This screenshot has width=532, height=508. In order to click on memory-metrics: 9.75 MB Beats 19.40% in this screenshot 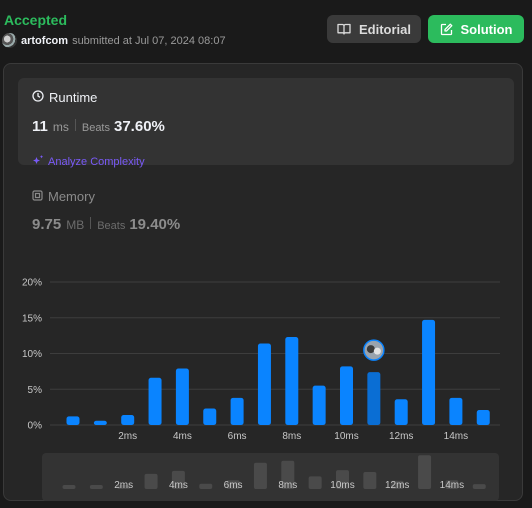, I will do `click(106, 224)`.